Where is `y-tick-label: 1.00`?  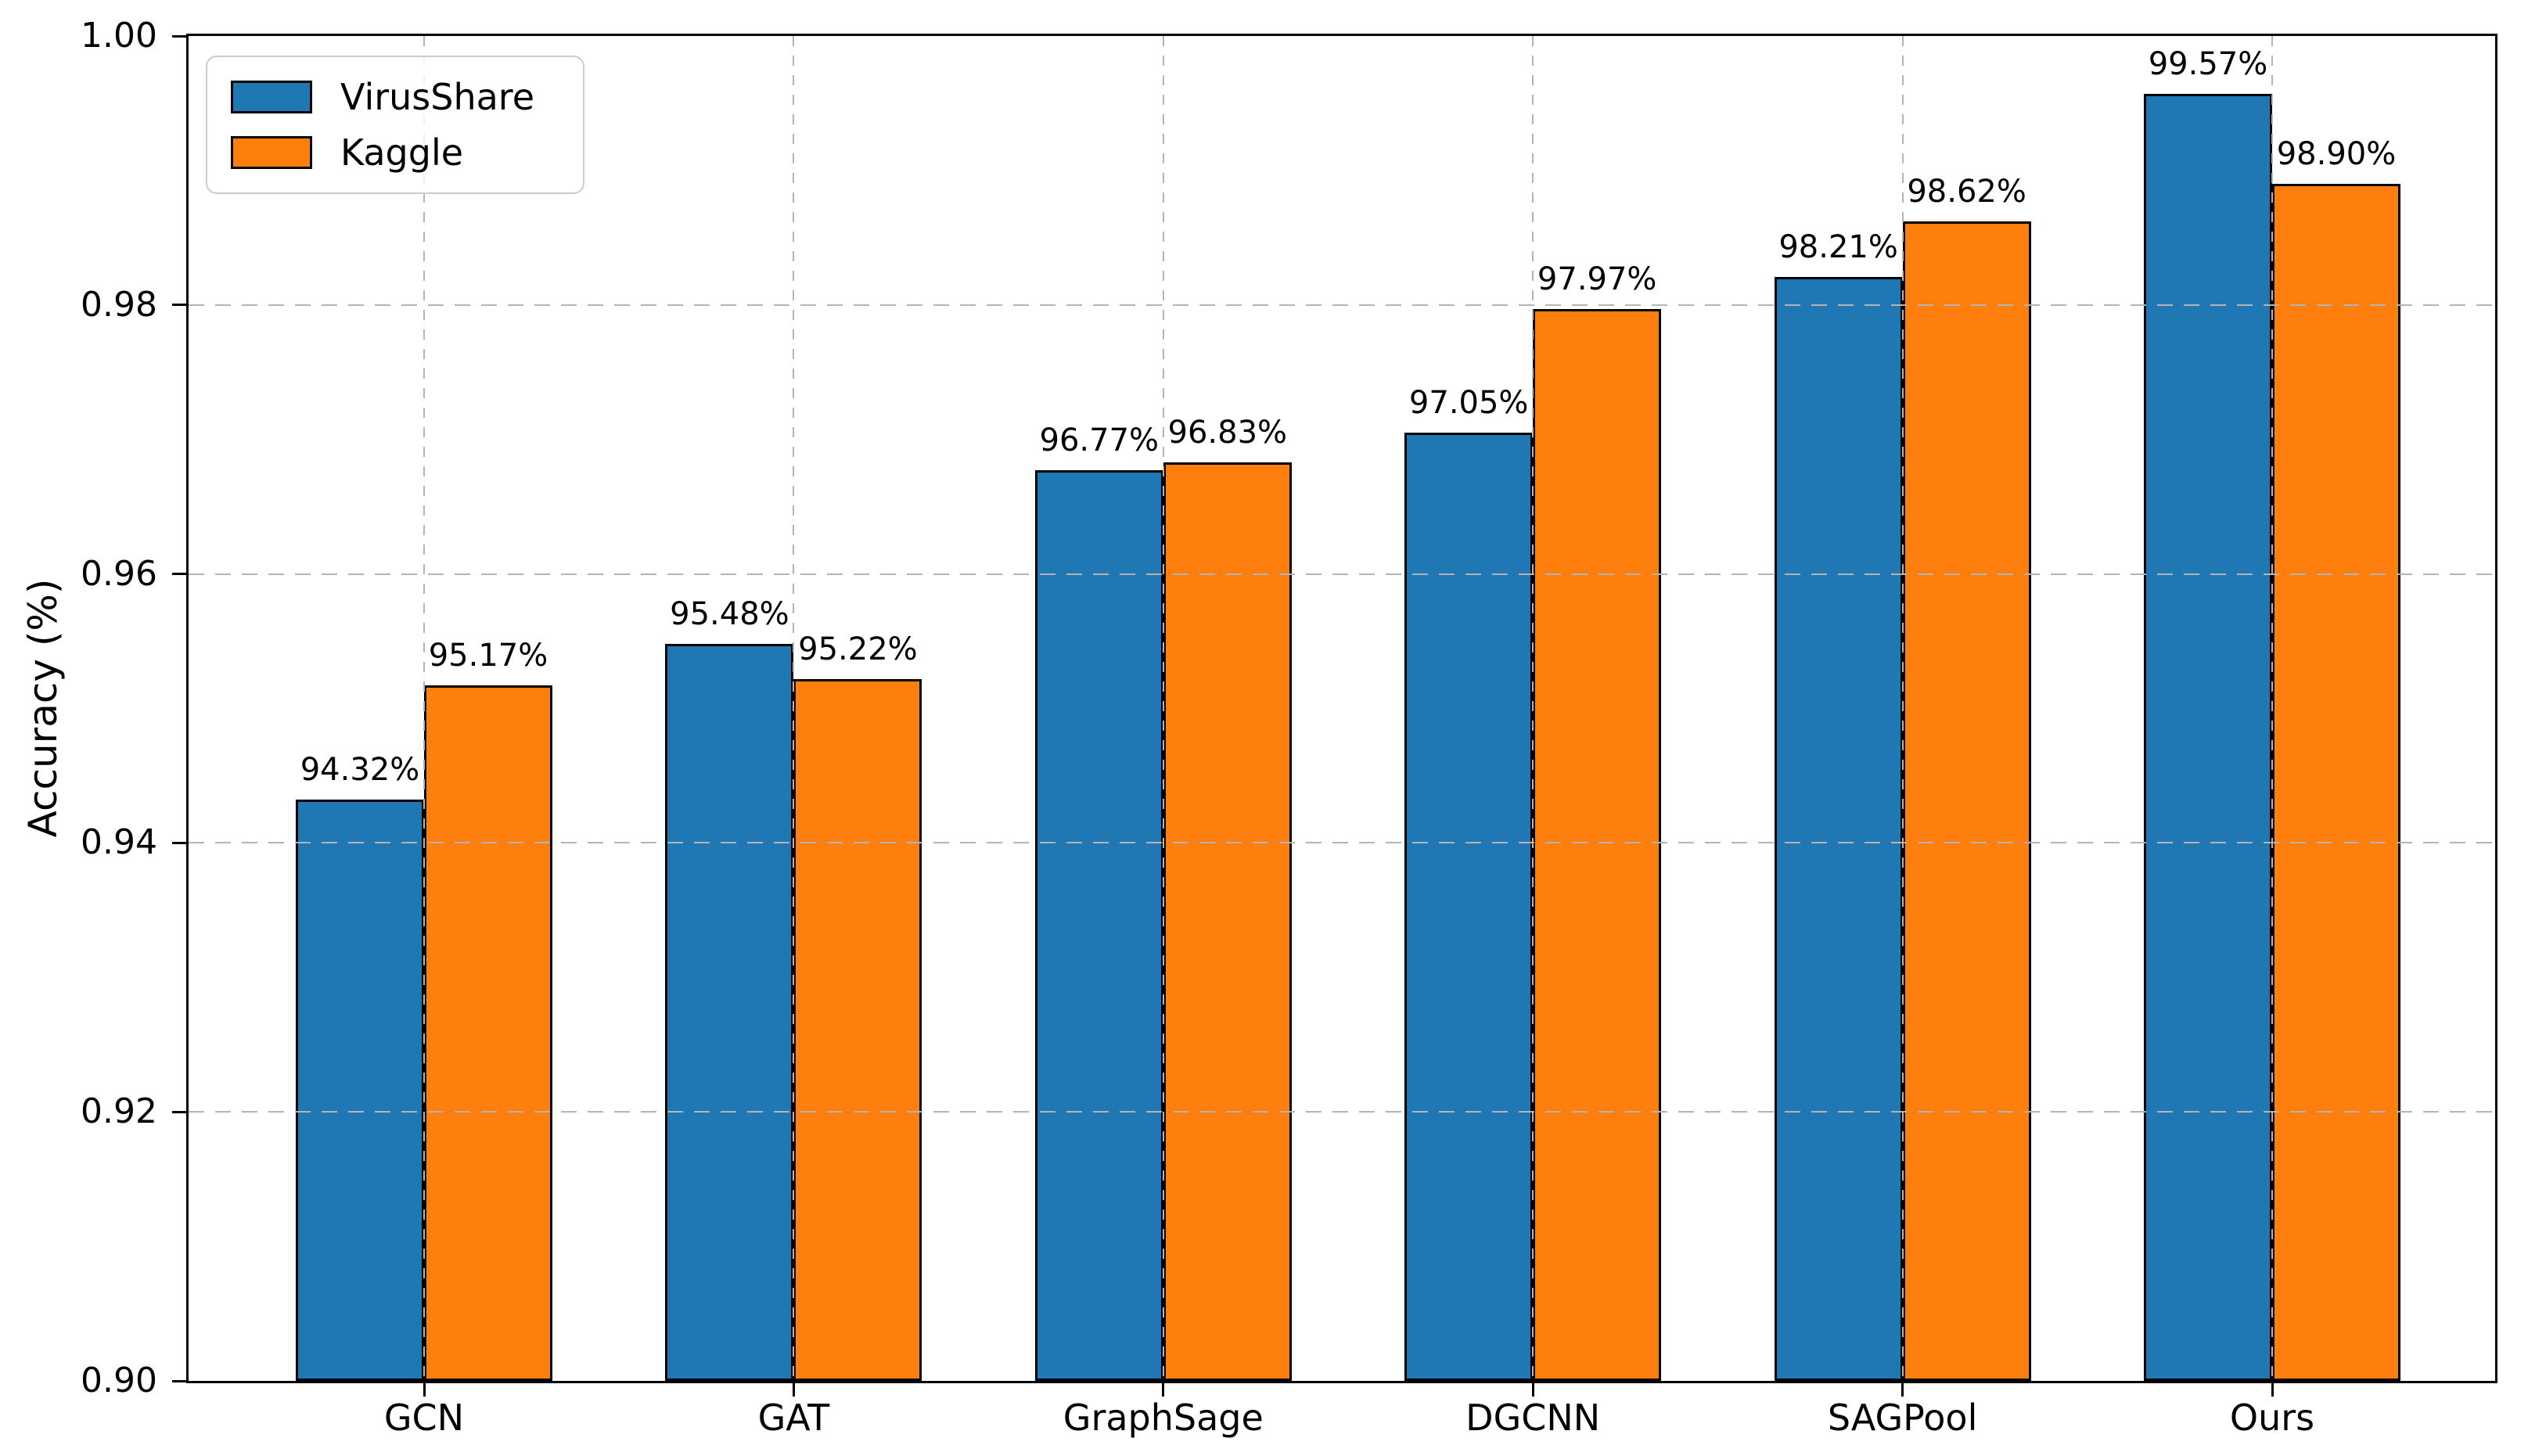
y-tick-label: 1.00 is located at coordinates (119, 36).